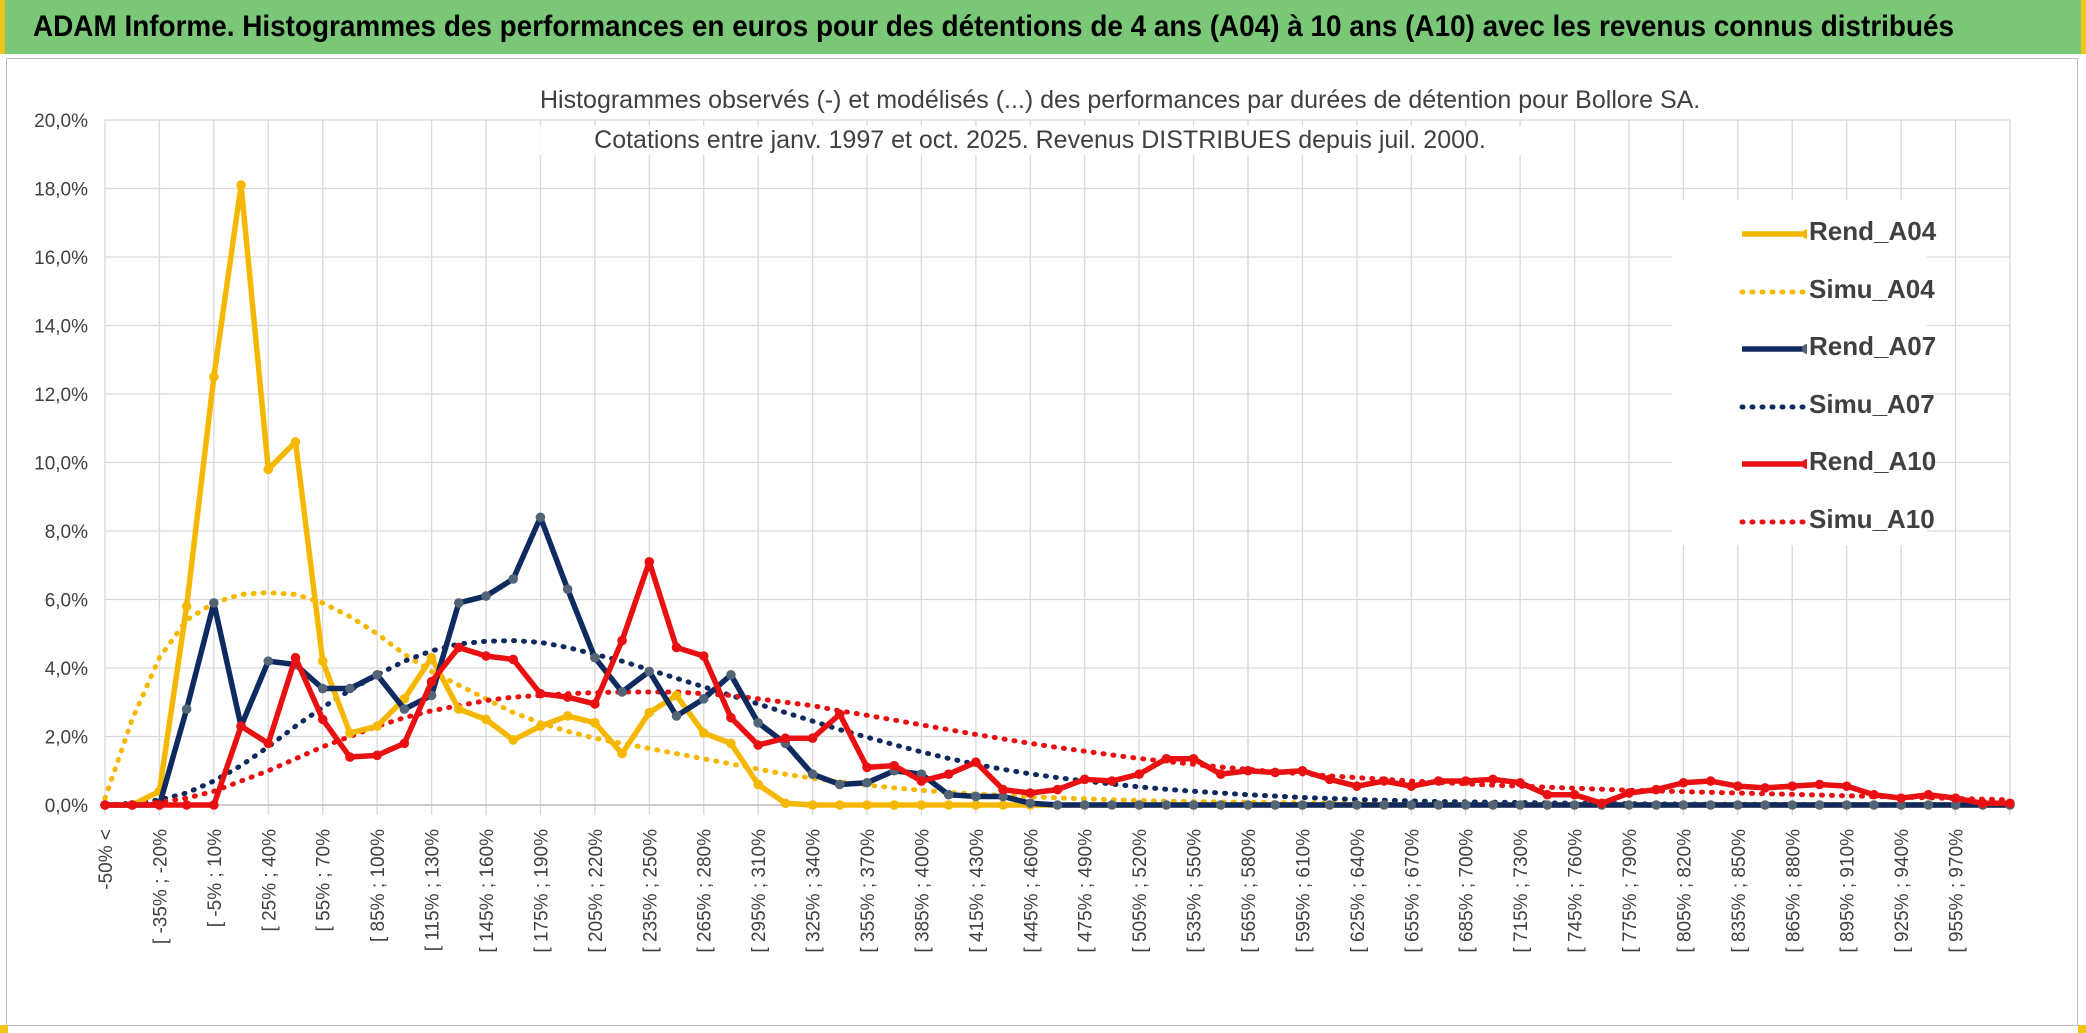 Image resolution: width=2086 pixels, height=1033 pixels. Describe the element at coordinates (1195, 891) in the screenshot. I see `x-tick-label: [ 535% ; 550%` at that location.